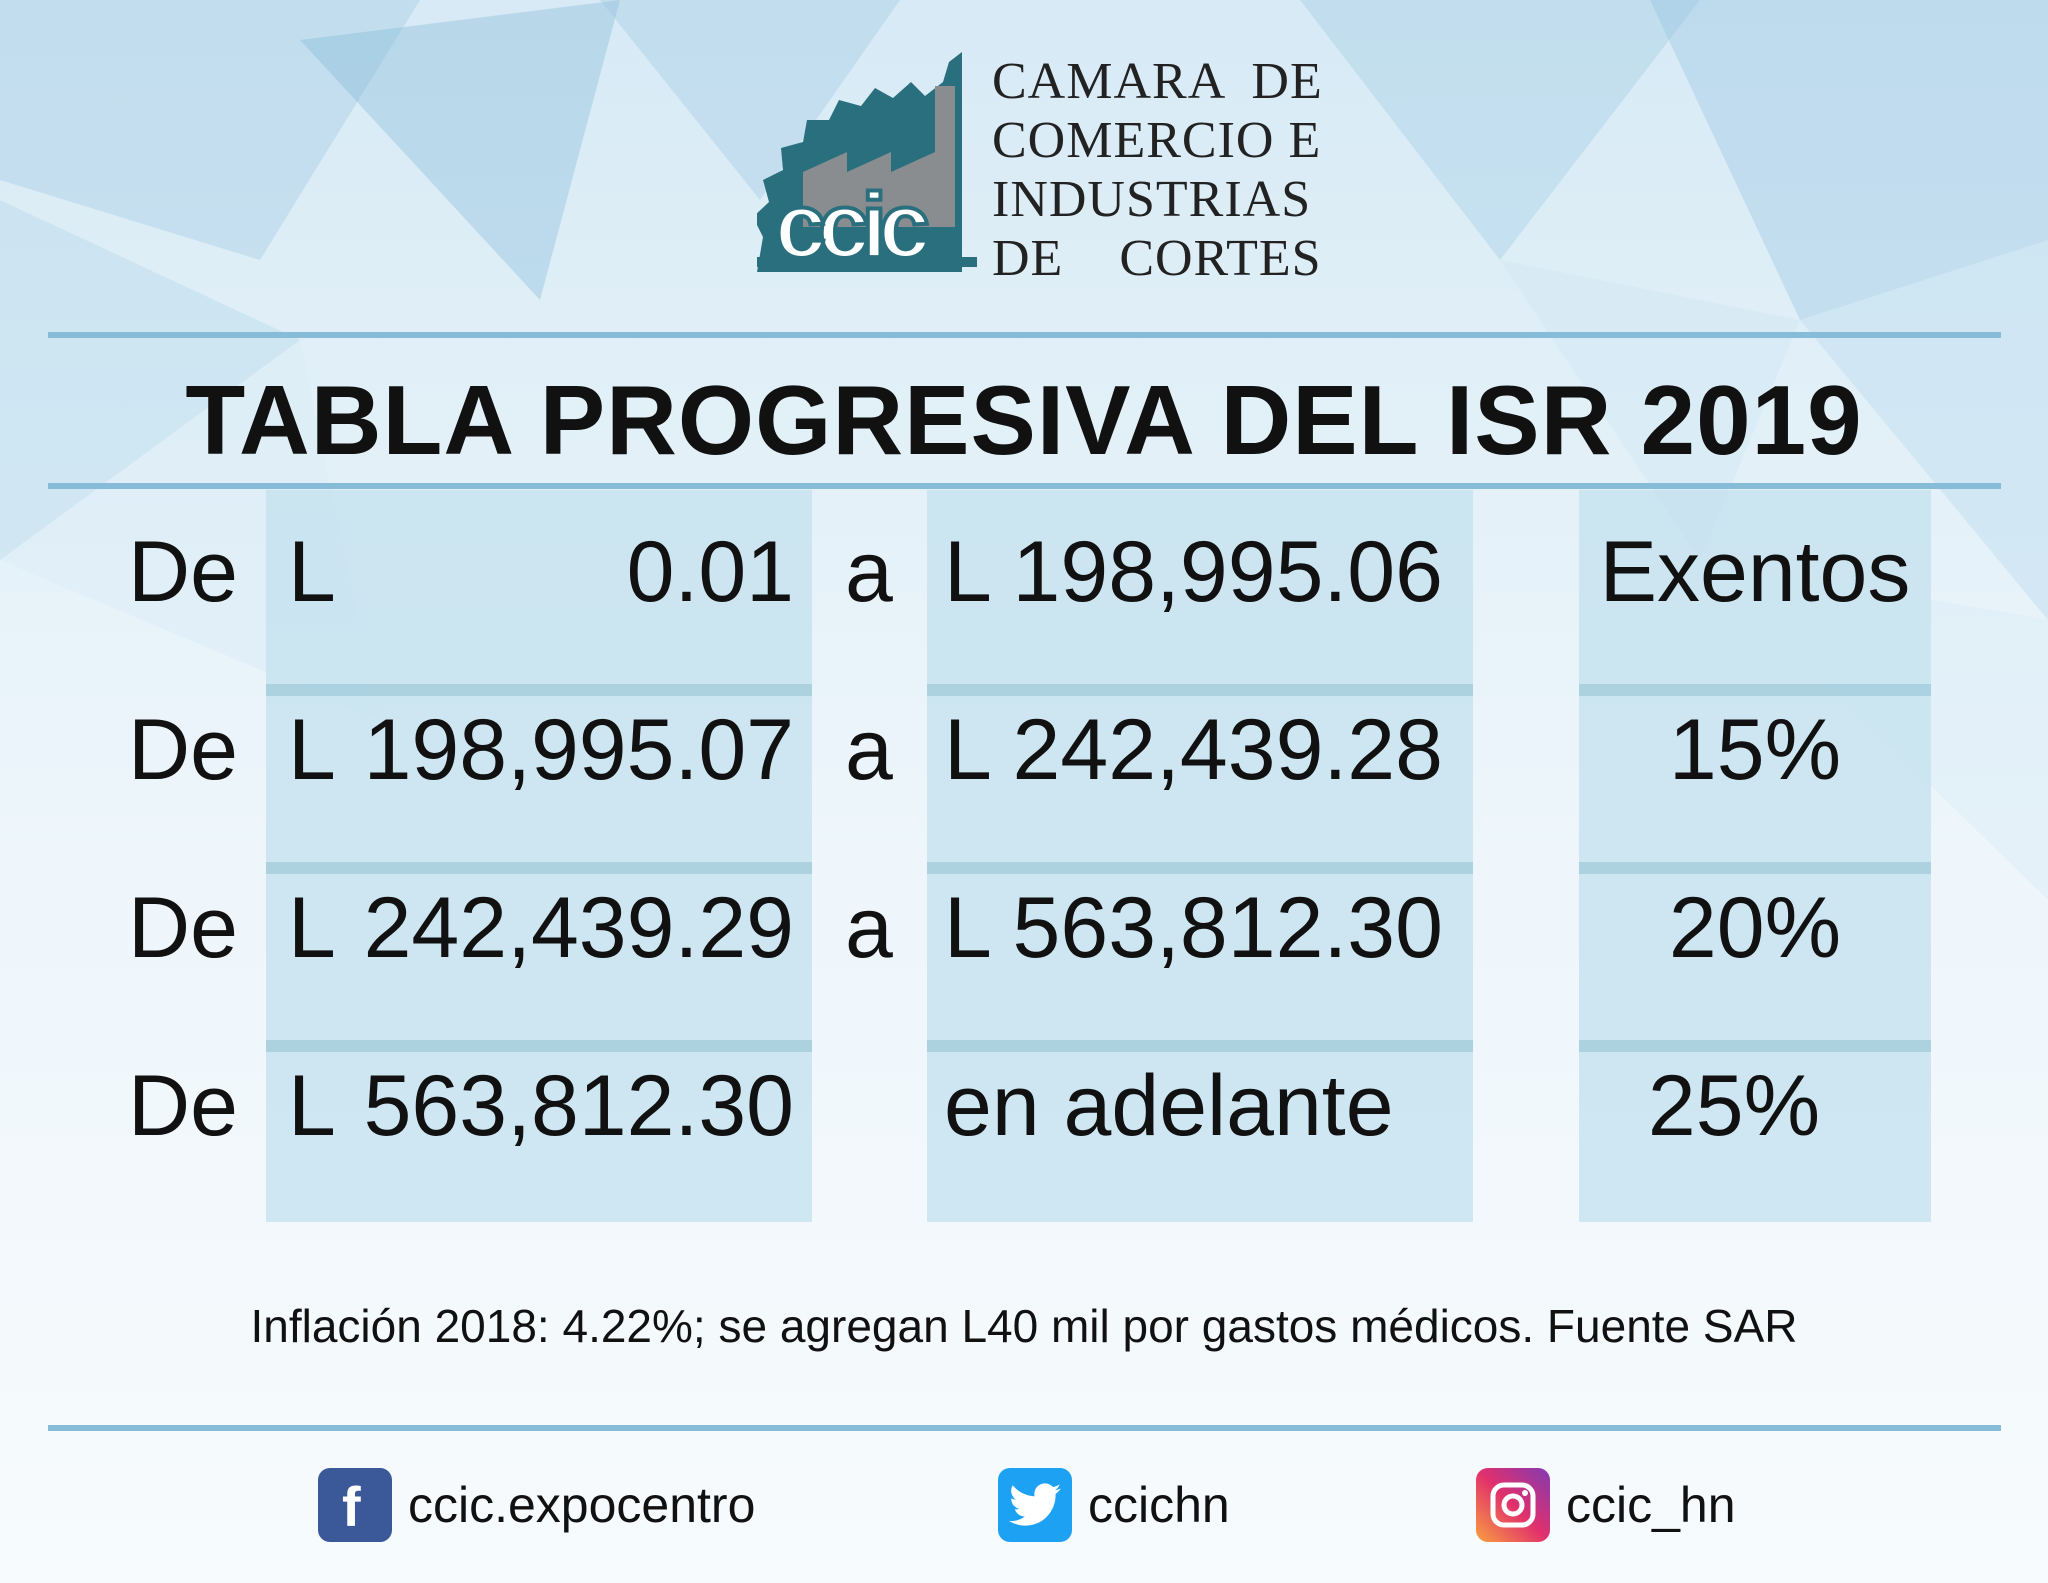 The image size is (2048, 1583). Describe the element at coordinates (351, 1505) in the screenshot. I see `svg-text: f` at that location.